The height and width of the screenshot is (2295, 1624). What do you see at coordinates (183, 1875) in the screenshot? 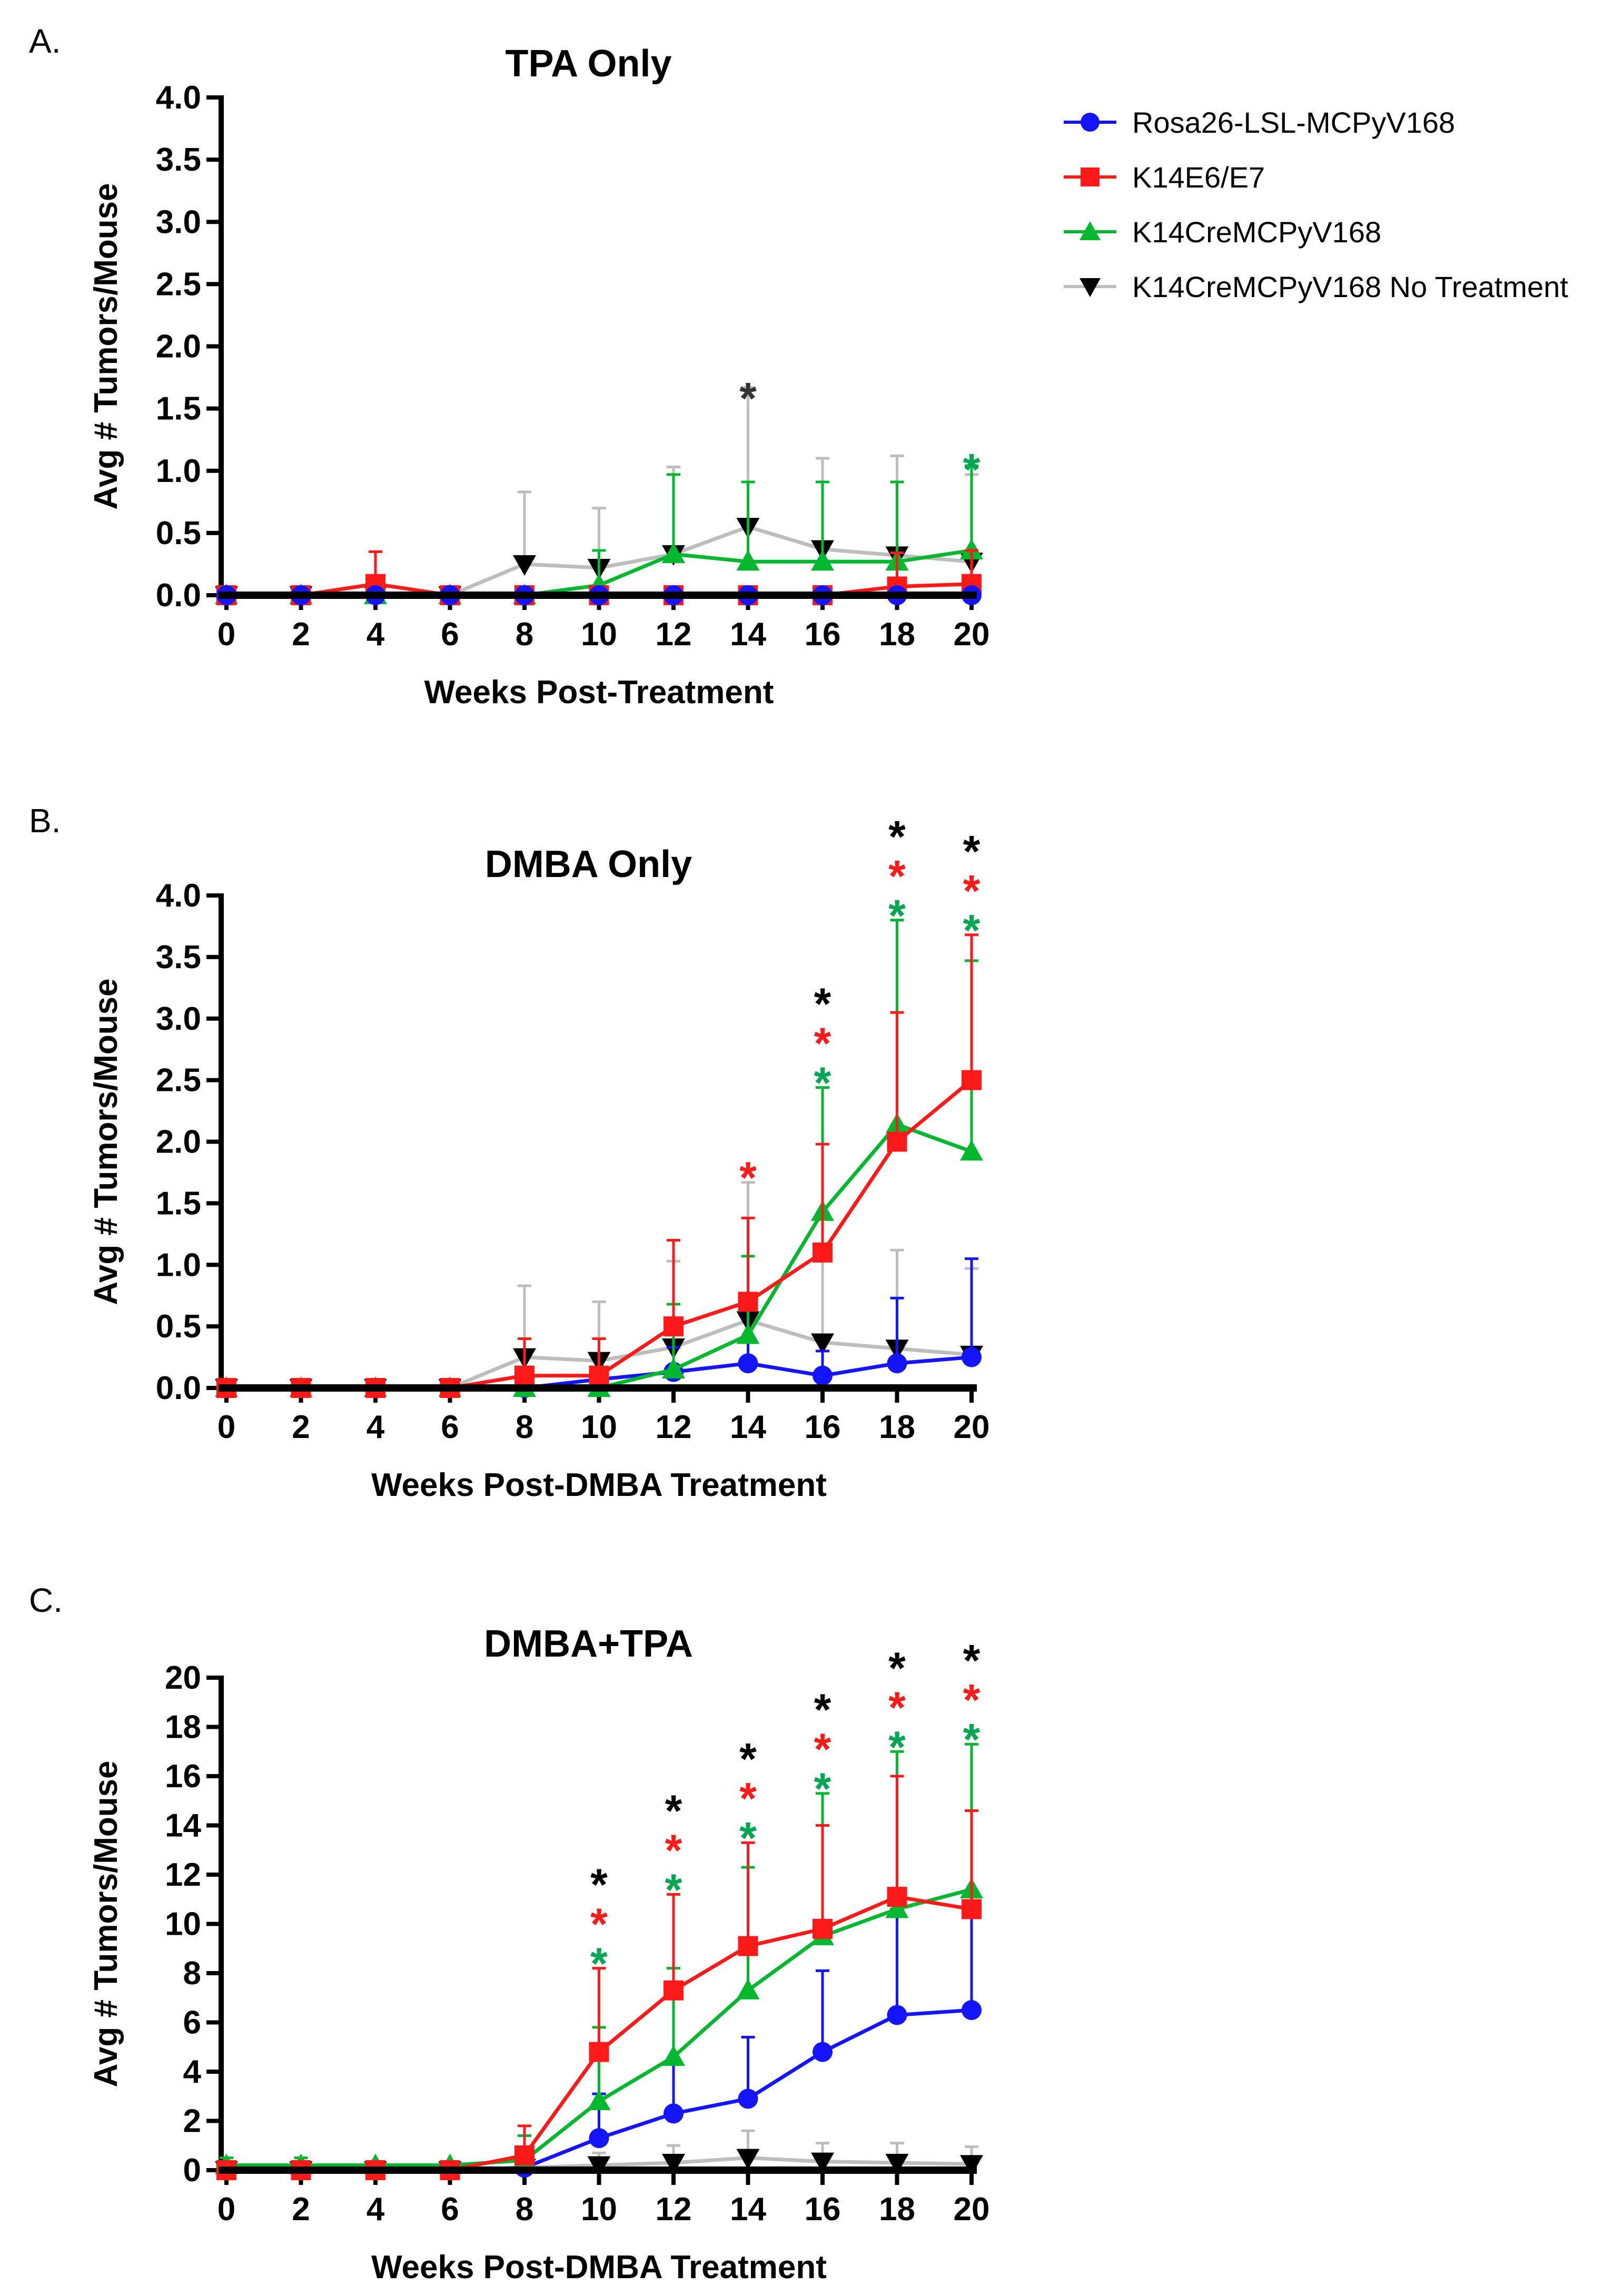
I see `y-tick-label: 12` at bounding box center [183, 1875].